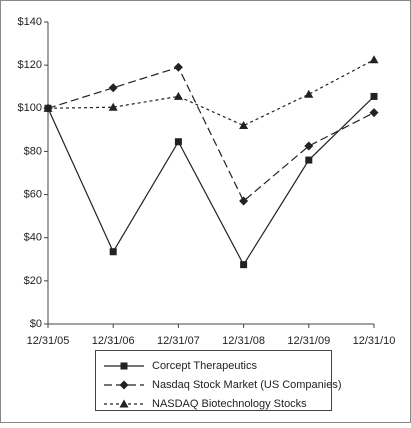 This screenshot has height=428, width=411. I want to click on y-tick-label: $40, so click(33, 238).